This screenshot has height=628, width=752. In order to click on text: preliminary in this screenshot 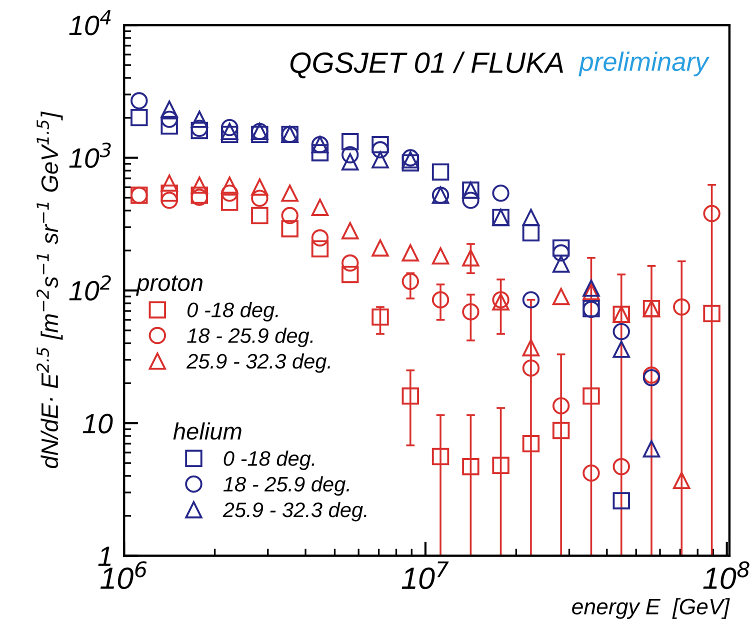, I will do `click(644, 64)`.